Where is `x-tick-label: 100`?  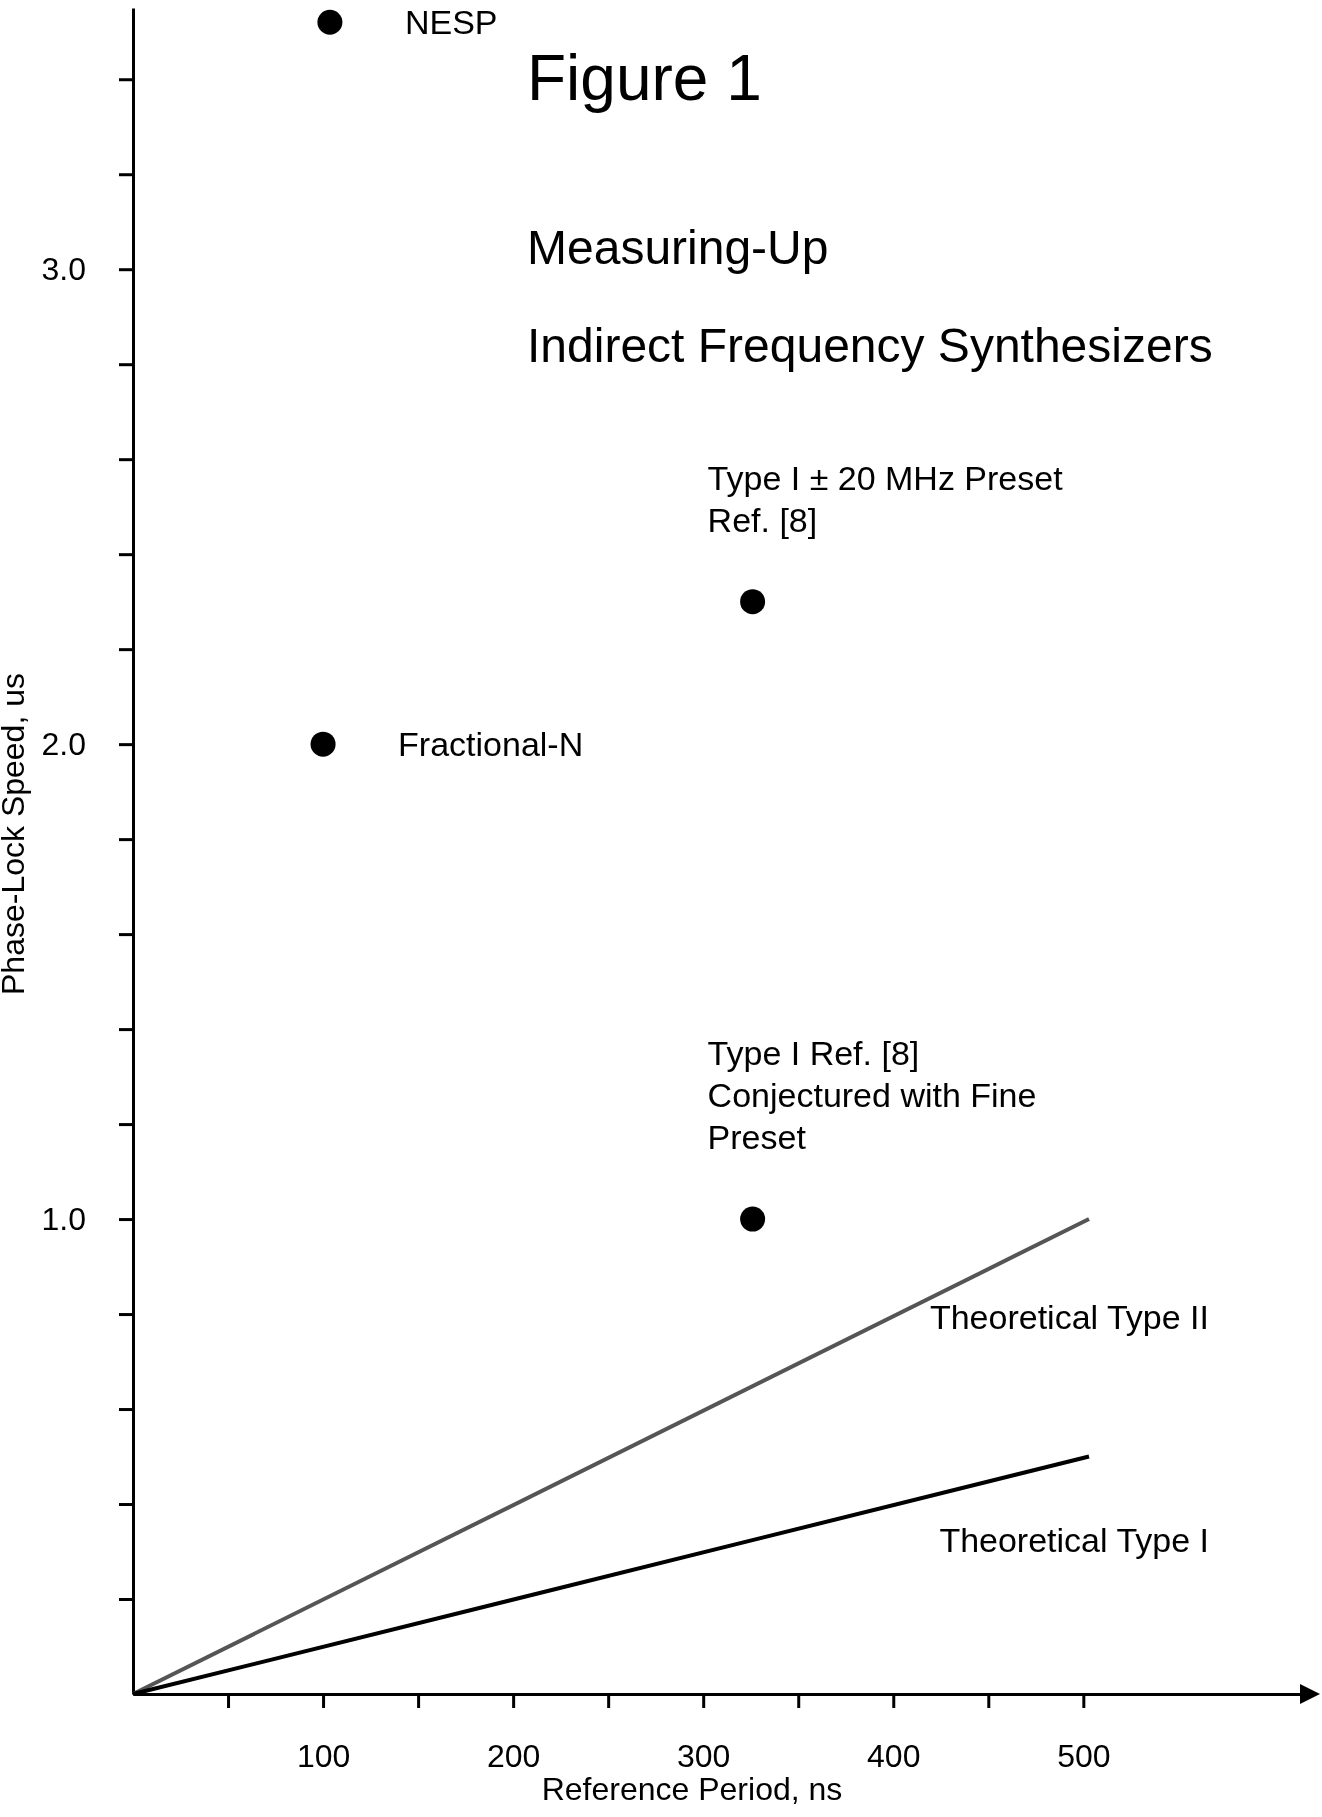
x-tick-label: 100 is located at coordinates (323, 1755).